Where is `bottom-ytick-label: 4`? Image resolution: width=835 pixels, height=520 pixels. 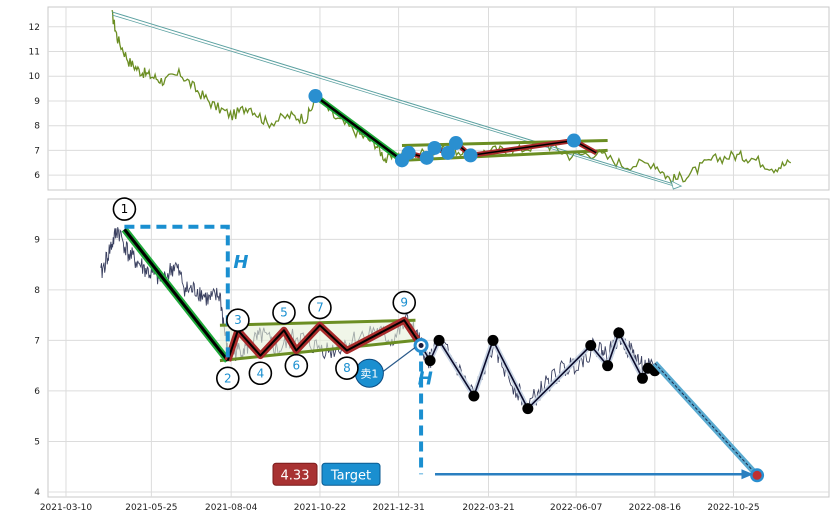
bottom-ytick-label: 4 is located at coordinates (37, 493).